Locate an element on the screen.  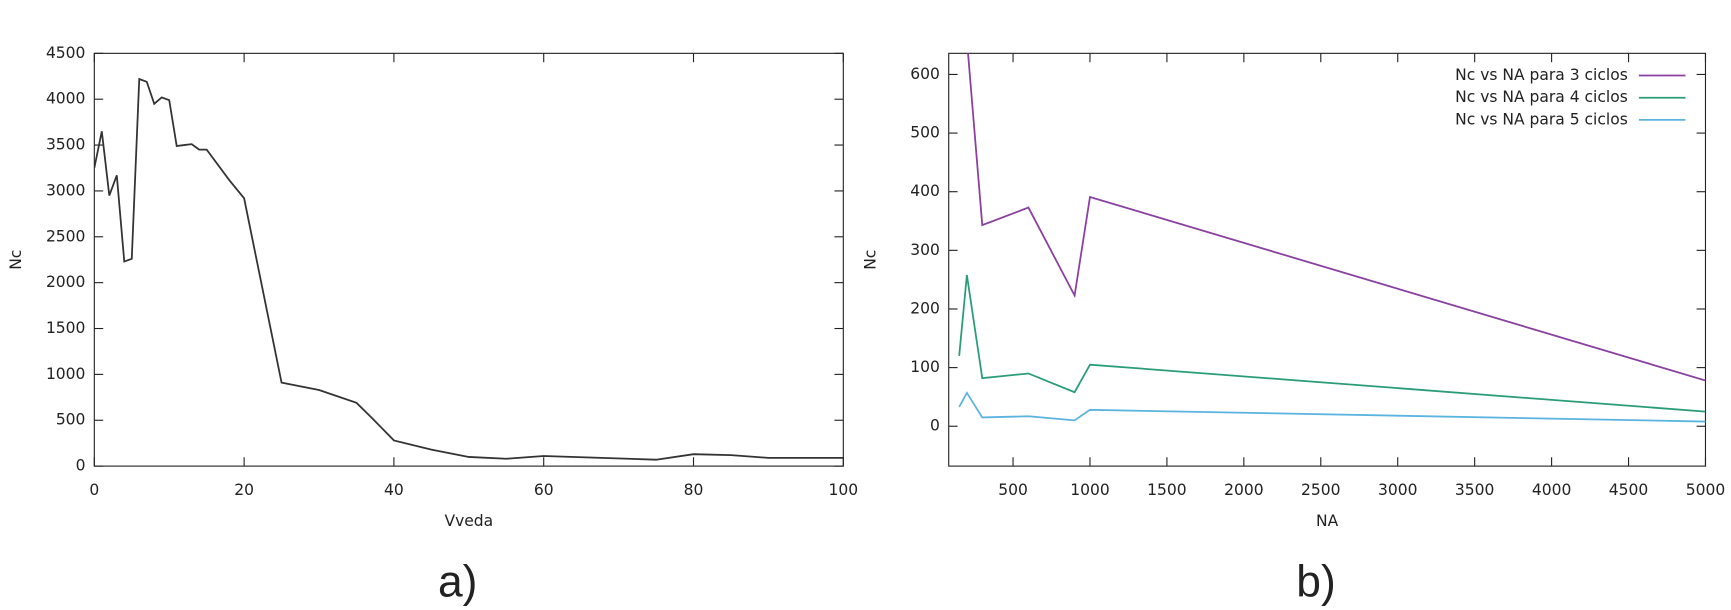
x-tick-label: 3500 is located at coordinates (1475, 490).